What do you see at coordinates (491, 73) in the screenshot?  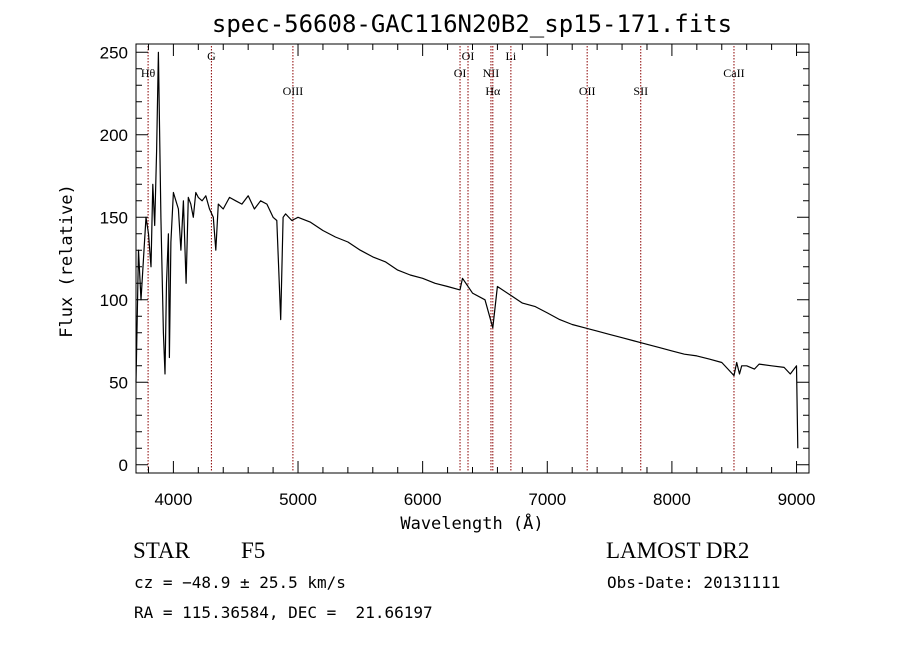 I see `line-marker-label: NII` at bounding box center [491, 73].